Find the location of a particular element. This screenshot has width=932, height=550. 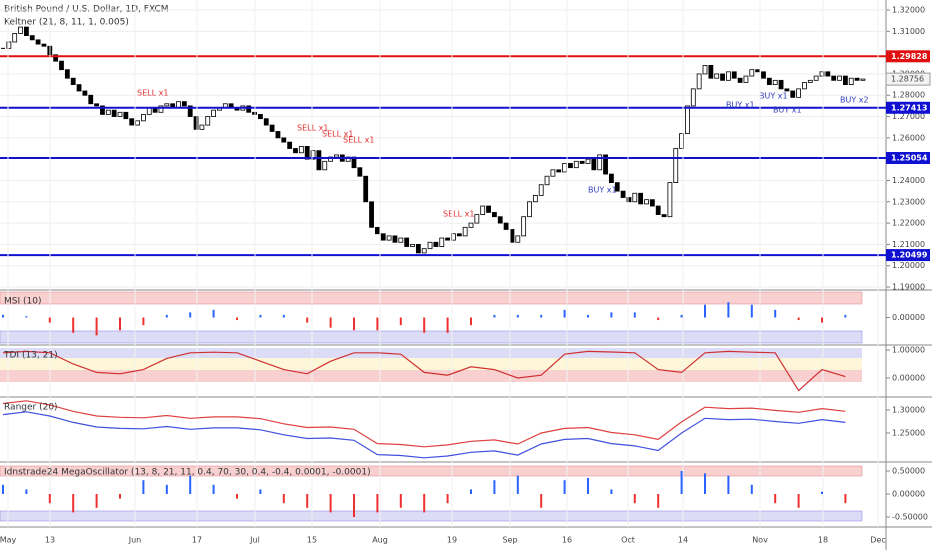

x-tick-label: 19 is located at coordinates (452, 540).